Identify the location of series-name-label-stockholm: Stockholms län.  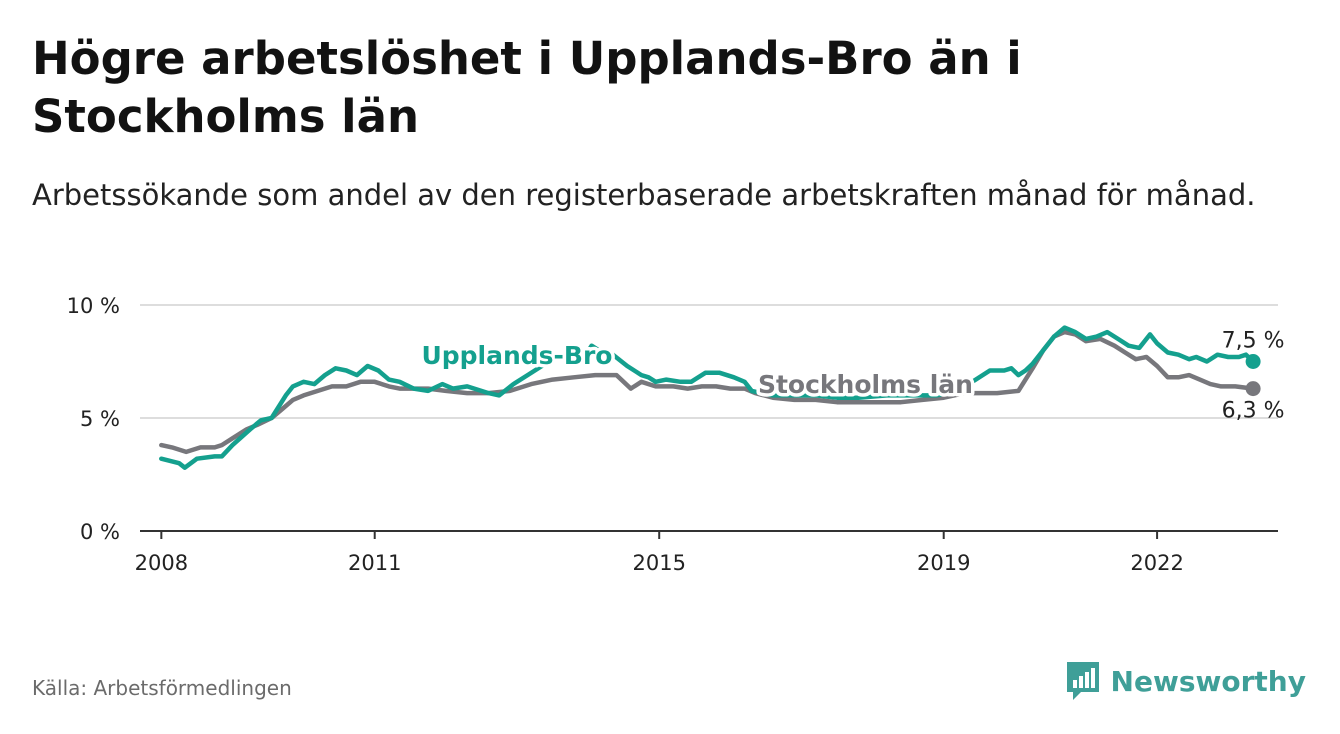
(865, 384).